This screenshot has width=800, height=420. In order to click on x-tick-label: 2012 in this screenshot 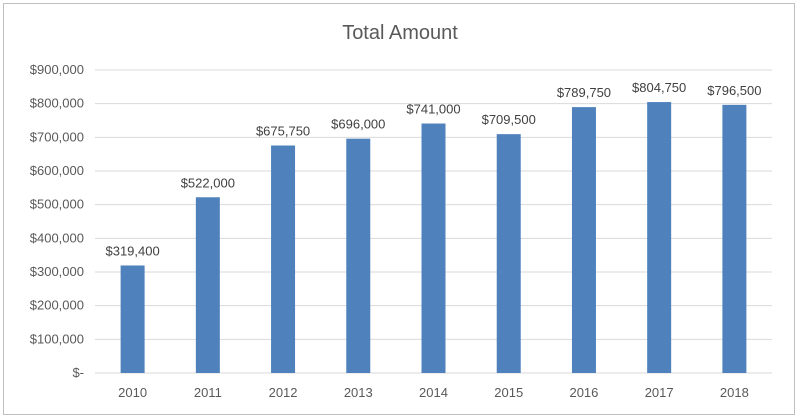, I will do `click(283, 392)`.